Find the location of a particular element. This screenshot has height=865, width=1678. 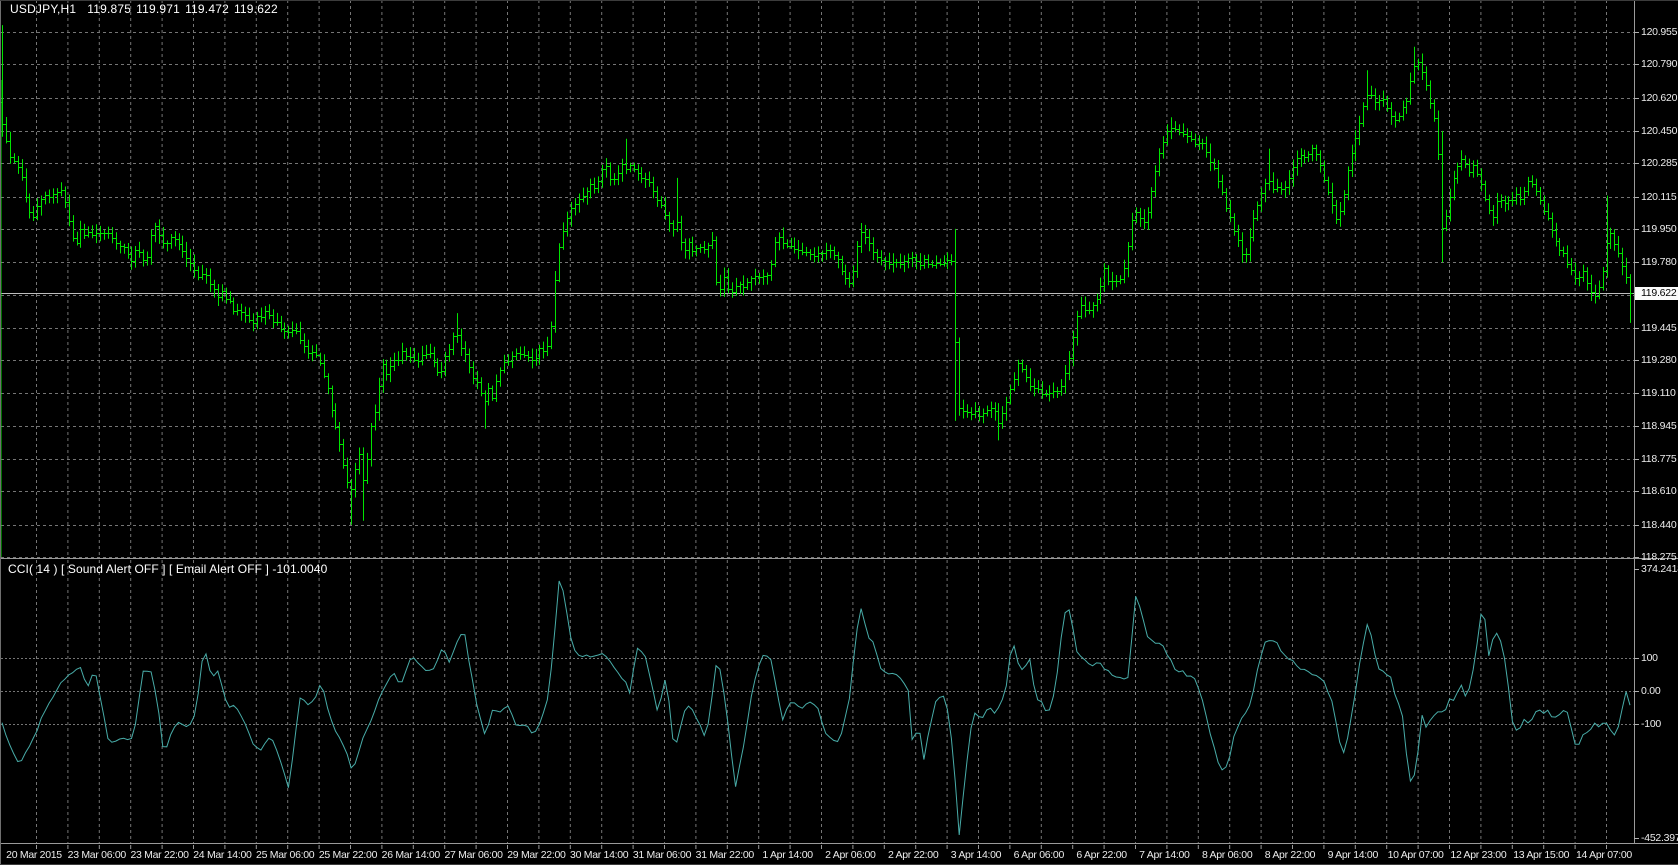

price-axis-label: 119.445 is located at coordinates (1659, 327).